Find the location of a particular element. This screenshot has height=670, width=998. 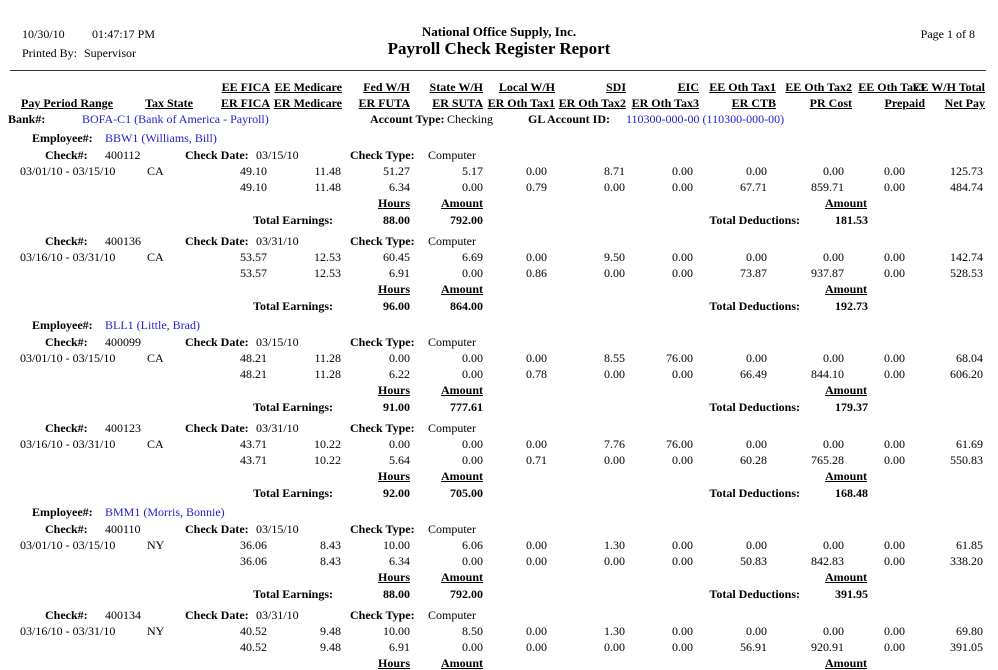

employee-value: BMM1 (Morris, Bonnie) is located at coordinates (165, 512).